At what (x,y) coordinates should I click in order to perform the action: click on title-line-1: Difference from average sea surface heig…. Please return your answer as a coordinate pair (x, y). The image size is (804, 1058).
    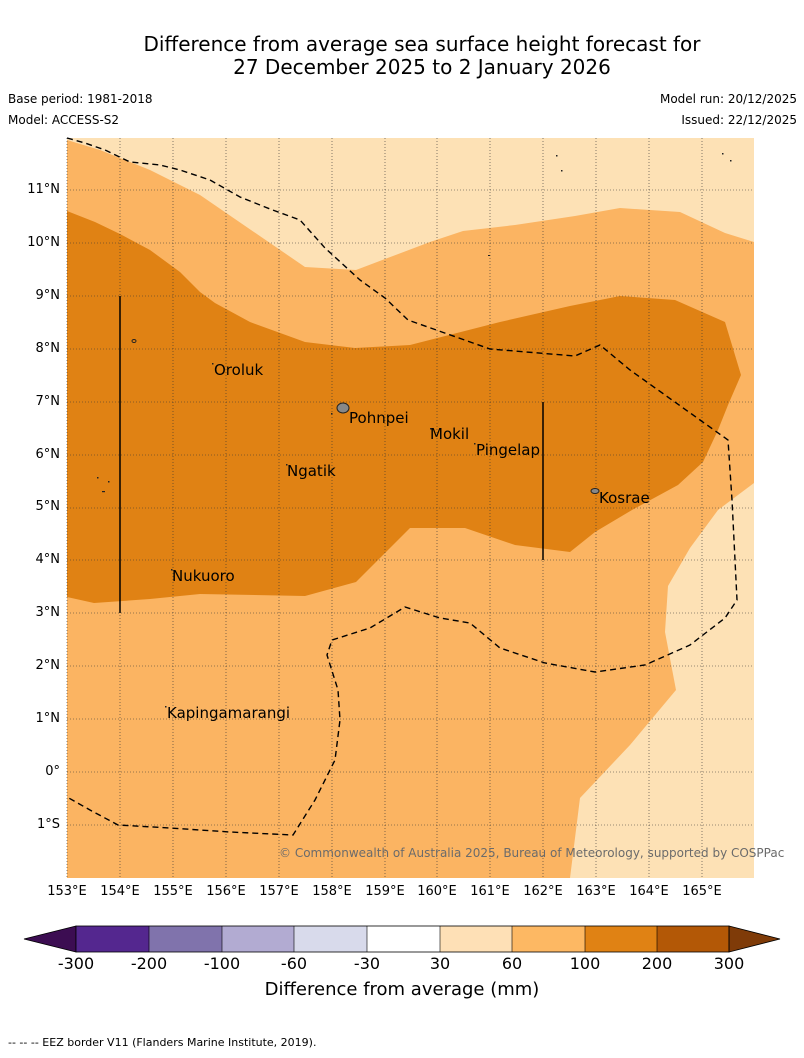
    Looking at the image, I should click on (422, 44).